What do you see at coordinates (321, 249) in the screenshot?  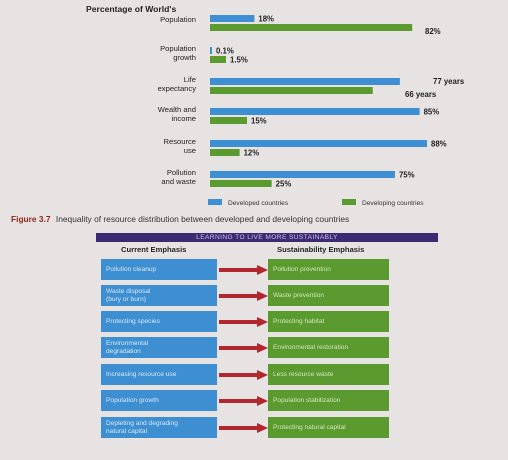 I see `sustainability-emphasis-heading: Sustainability Emphasis` at bounding box center [321, 249].